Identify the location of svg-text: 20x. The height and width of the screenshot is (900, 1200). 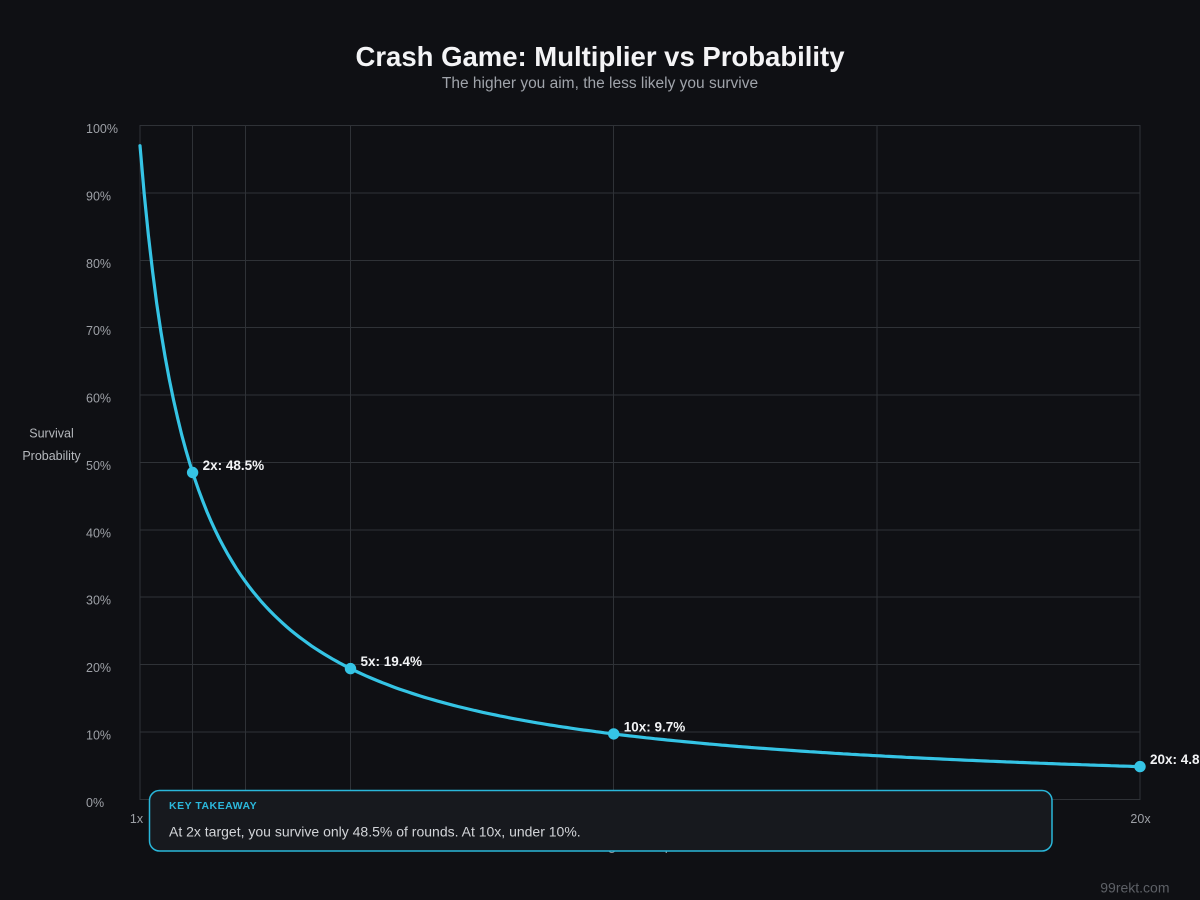
(1140, 819).